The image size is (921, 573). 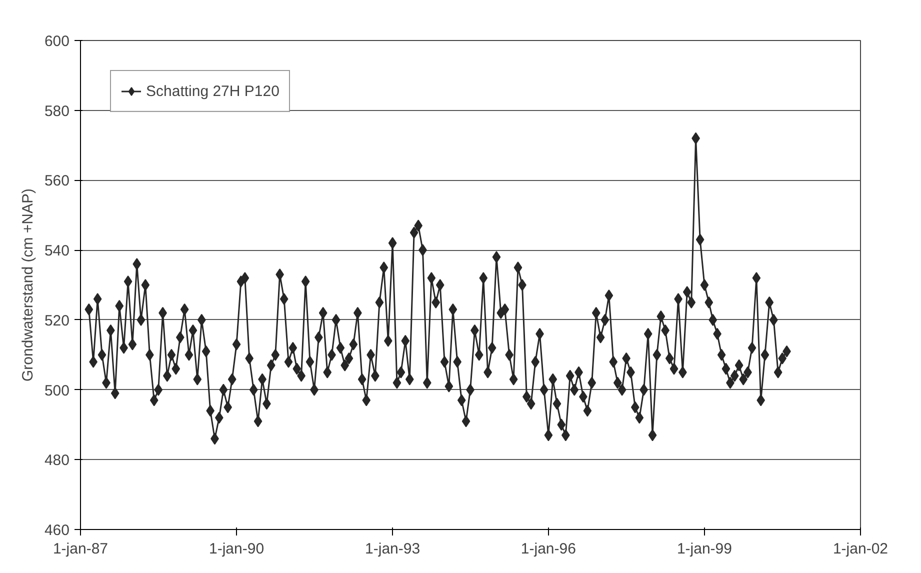 I want to click on y-tick-label: 540, so click(x=57, y=251).